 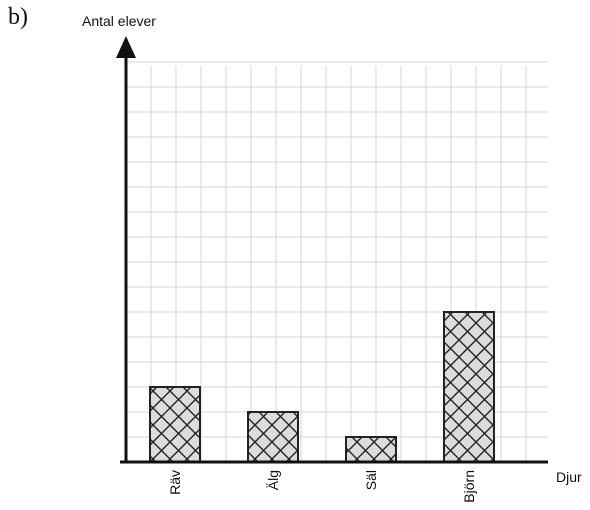 I want to click on y-axis-label: Antal elever, so click(x=119, y=21).